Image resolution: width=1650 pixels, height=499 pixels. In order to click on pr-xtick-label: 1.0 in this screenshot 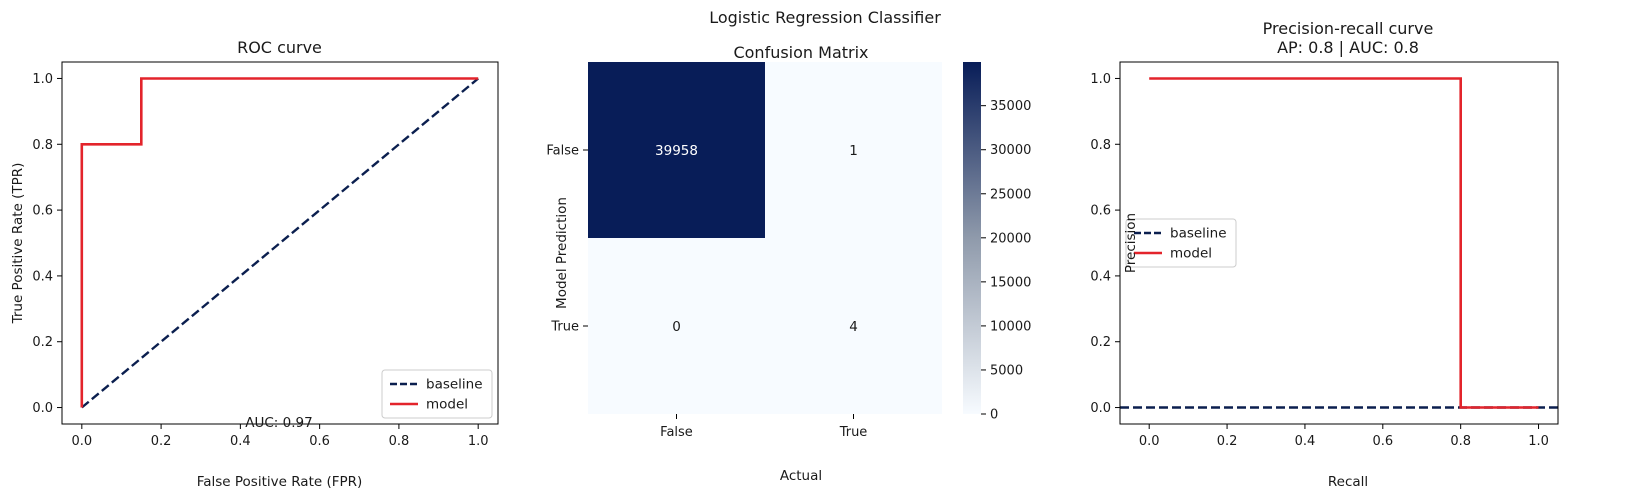, I will do `click(1538, 441)`.